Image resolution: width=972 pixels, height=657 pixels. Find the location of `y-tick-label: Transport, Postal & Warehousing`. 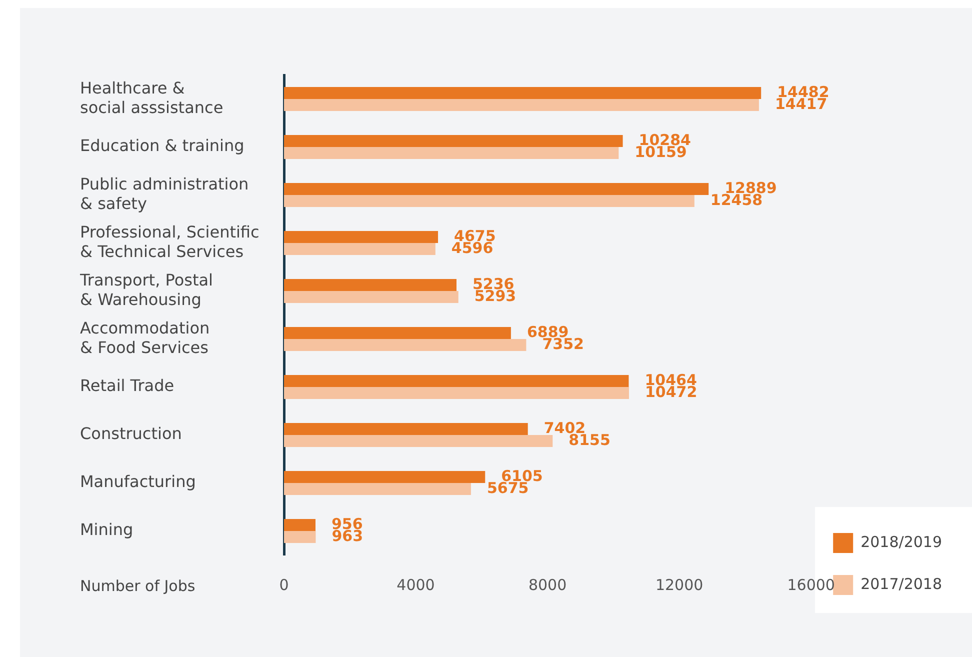

y-tick-label: Transport, Postal & Warehousing is located at coordinates (146, 289).